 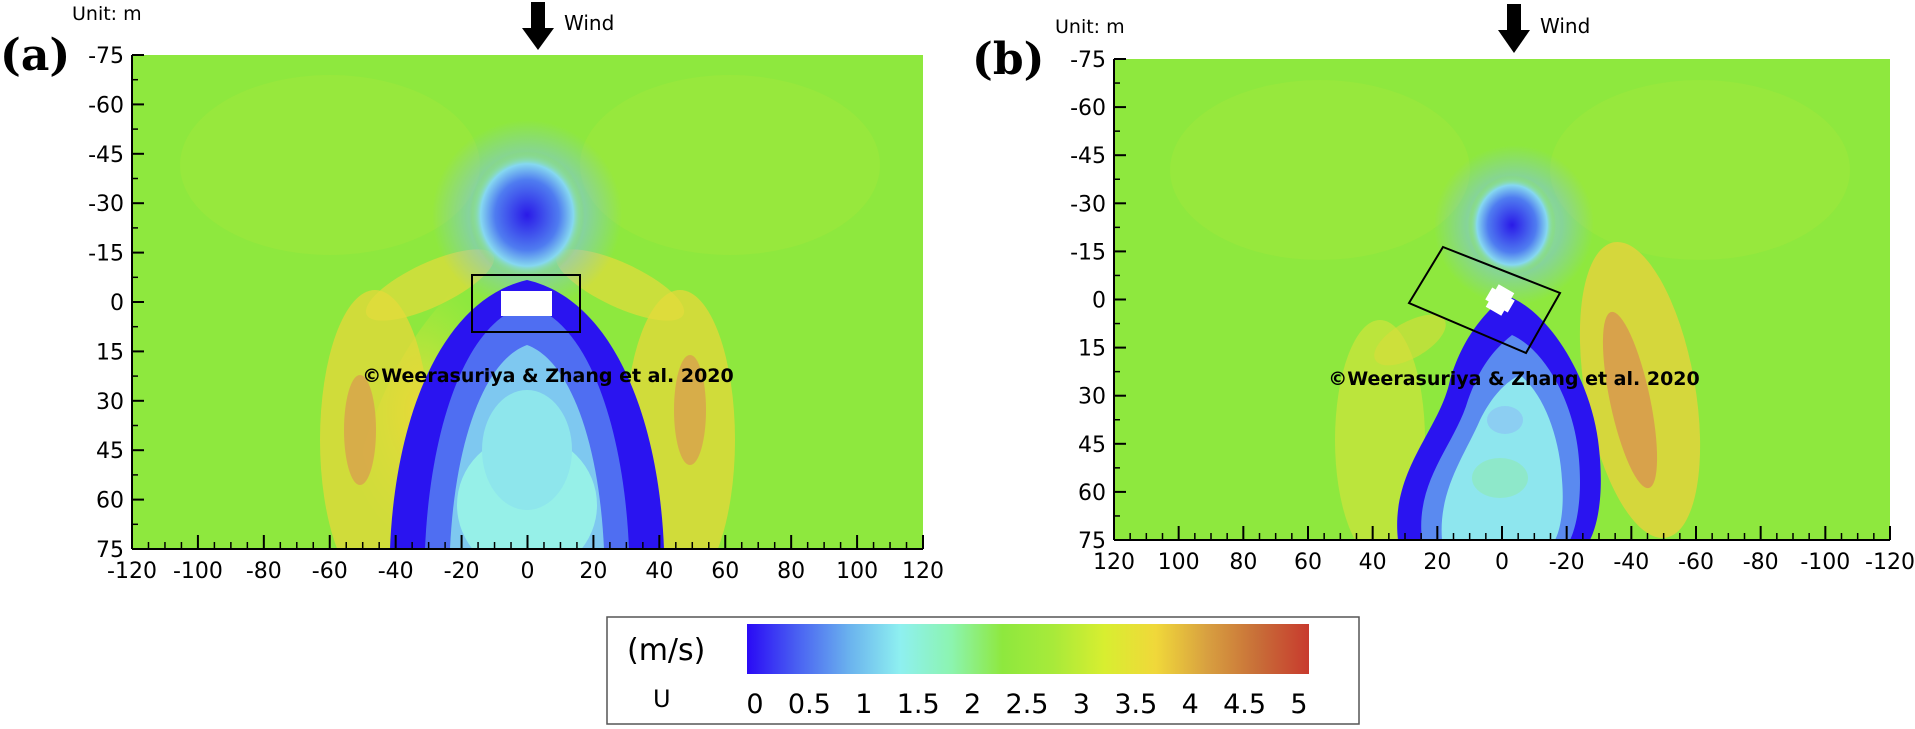 I want to click on colorbar-tick-label: 1.5, so click(x=918, y=704).